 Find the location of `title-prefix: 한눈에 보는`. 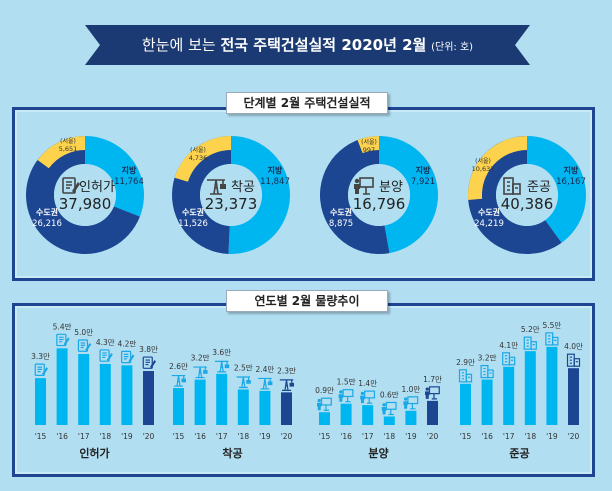

title-prefix: 한눈에 보는 is located at coordinates (178, 45).